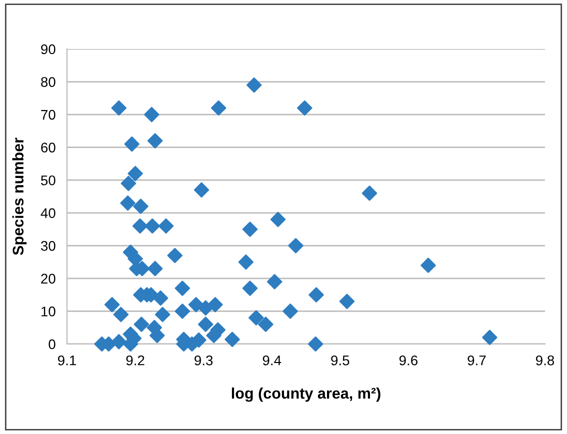 The width and height of the screenshot is (567, 434). What do you see at coordinates (48, 279) in the screenshot?
I see `y-tick-label: 20` at bounding box center [48, 279].